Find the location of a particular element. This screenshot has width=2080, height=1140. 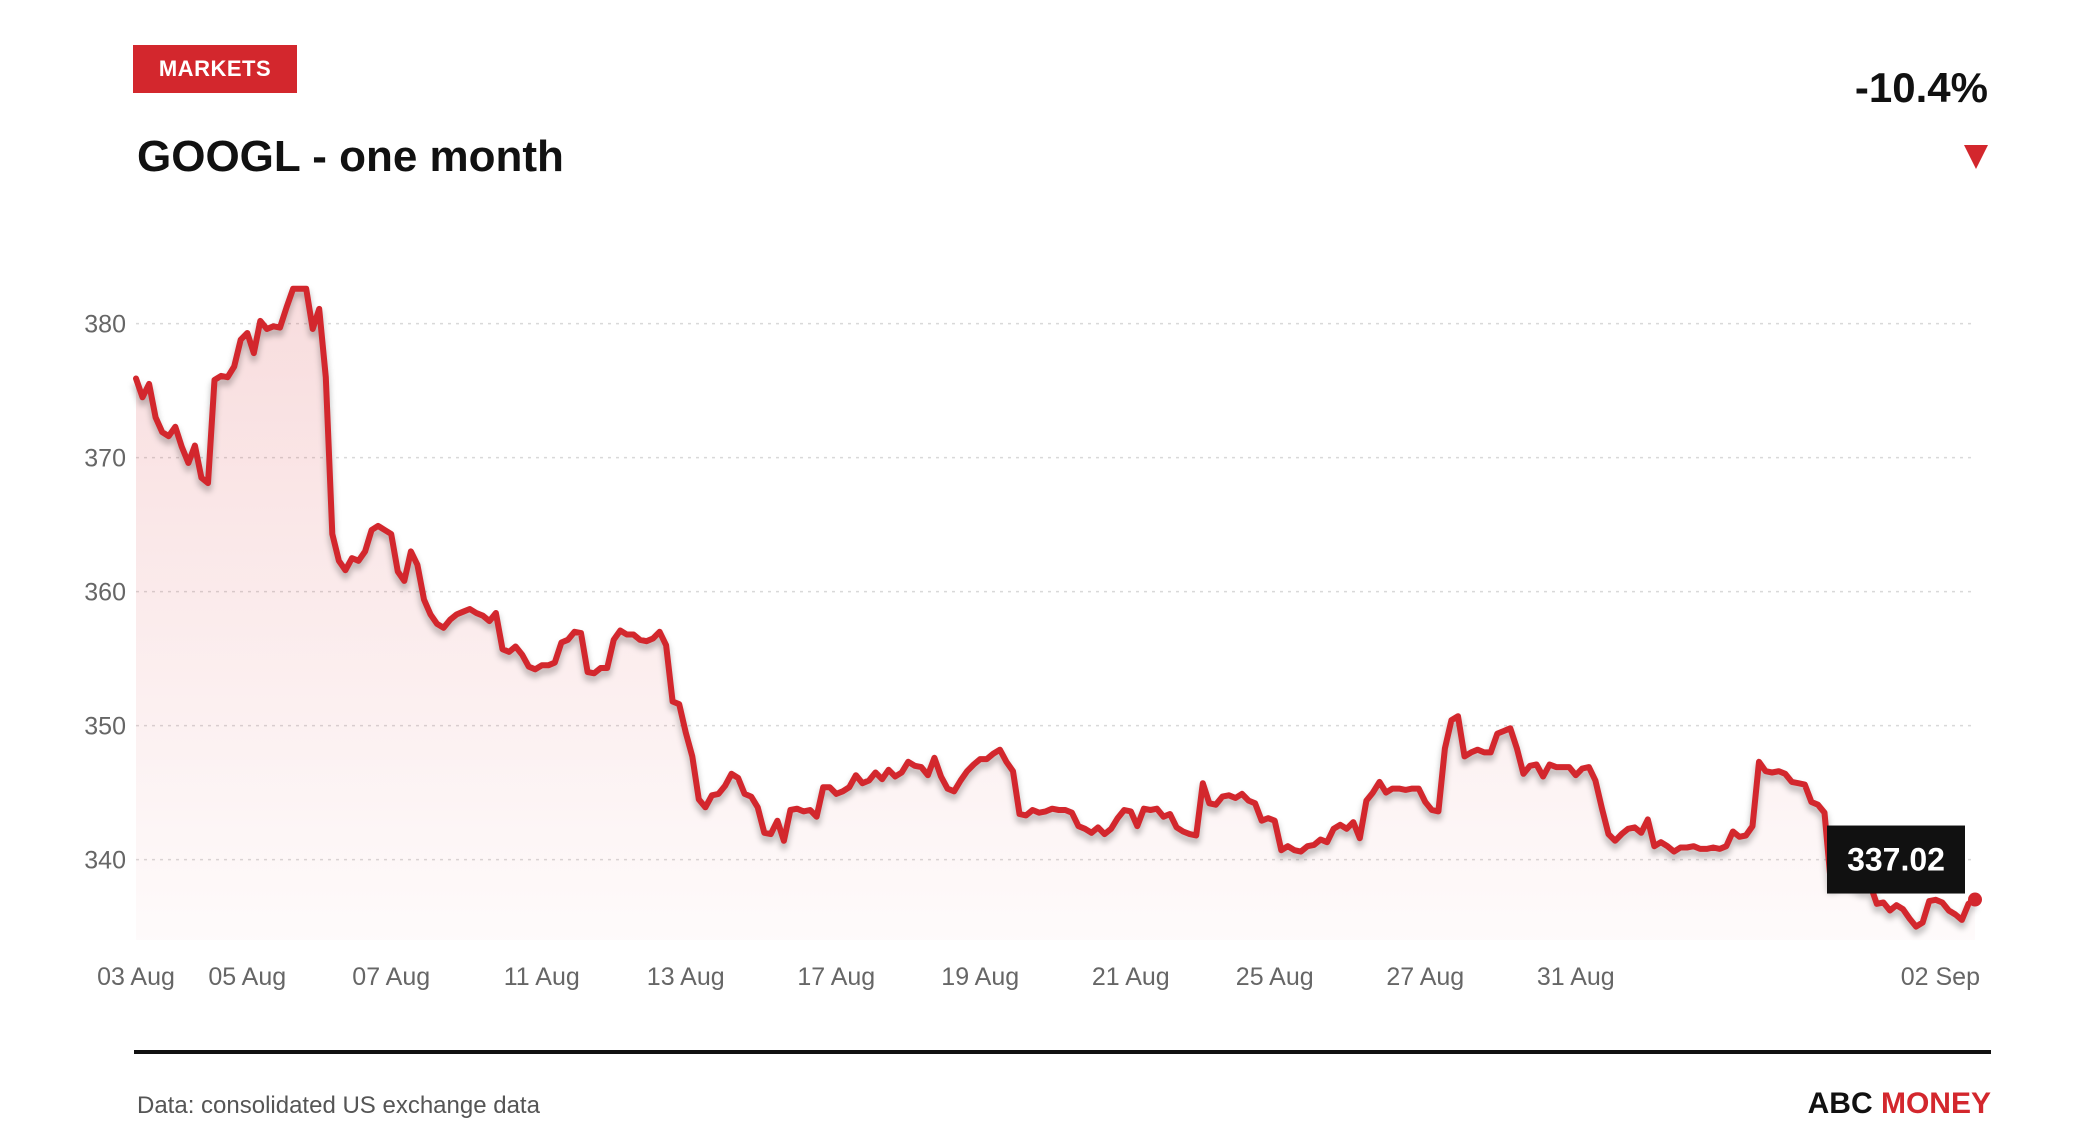

chart-title: GOOGL - one month is located at coordinates (350, 156).